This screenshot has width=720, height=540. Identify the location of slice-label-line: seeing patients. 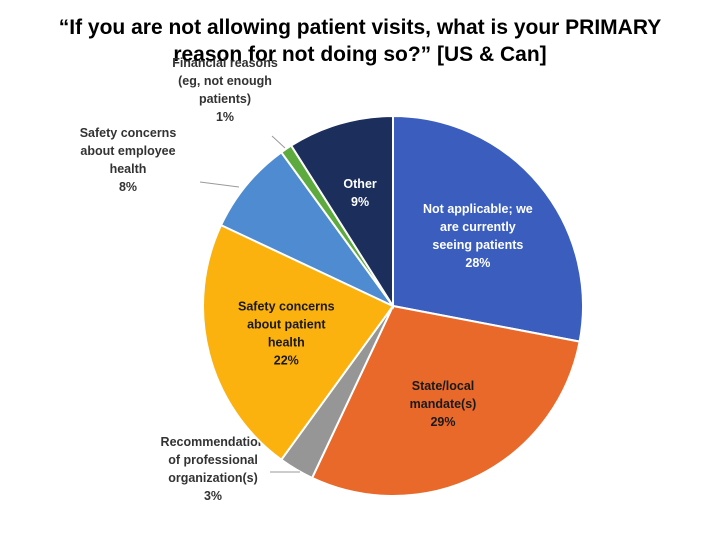
(477, 245).